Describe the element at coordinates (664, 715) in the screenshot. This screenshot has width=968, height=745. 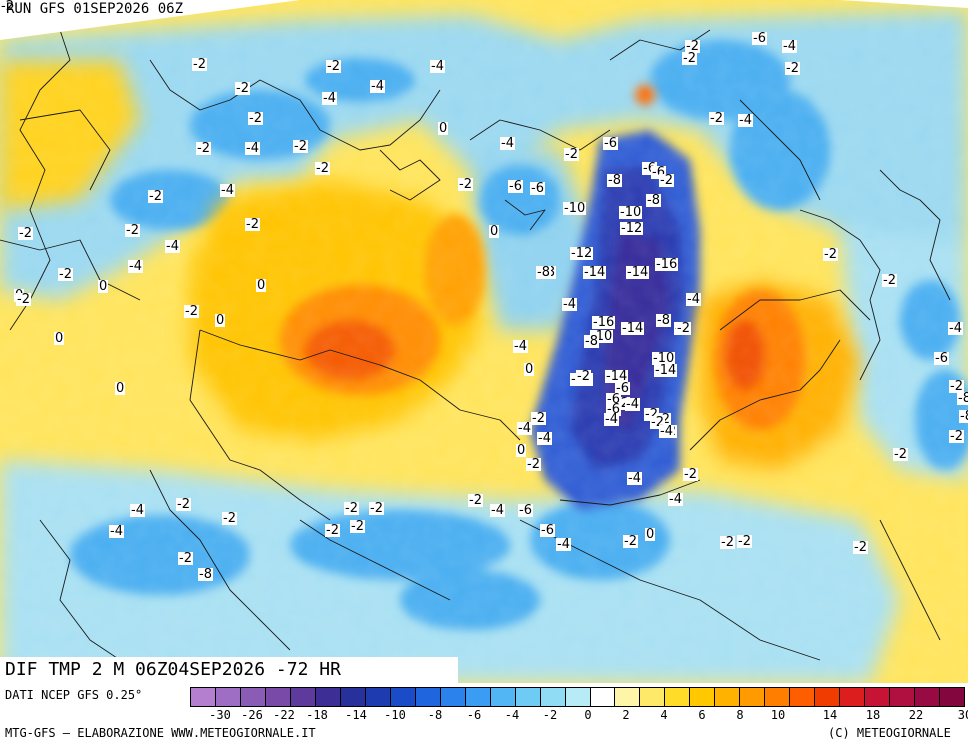
I see `legend-tick-label: 4` at that location.